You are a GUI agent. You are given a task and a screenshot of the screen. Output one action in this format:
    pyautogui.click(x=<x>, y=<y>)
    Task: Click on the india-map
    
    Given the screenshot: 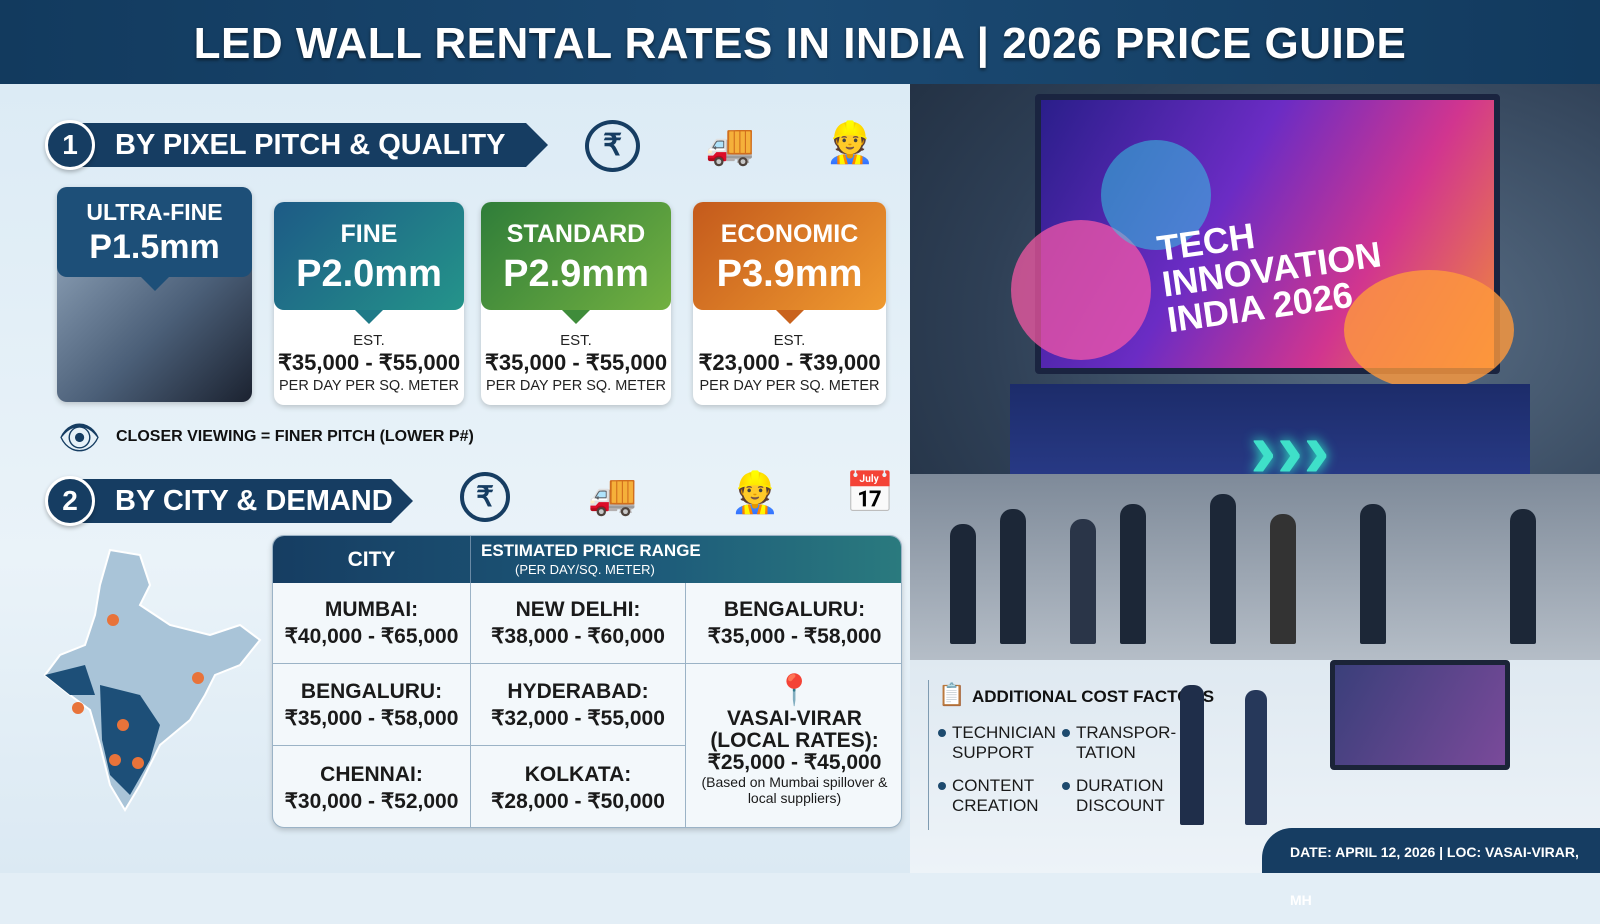 What is the action you would take?
    pyautogui.click(x=152, y=680)
    